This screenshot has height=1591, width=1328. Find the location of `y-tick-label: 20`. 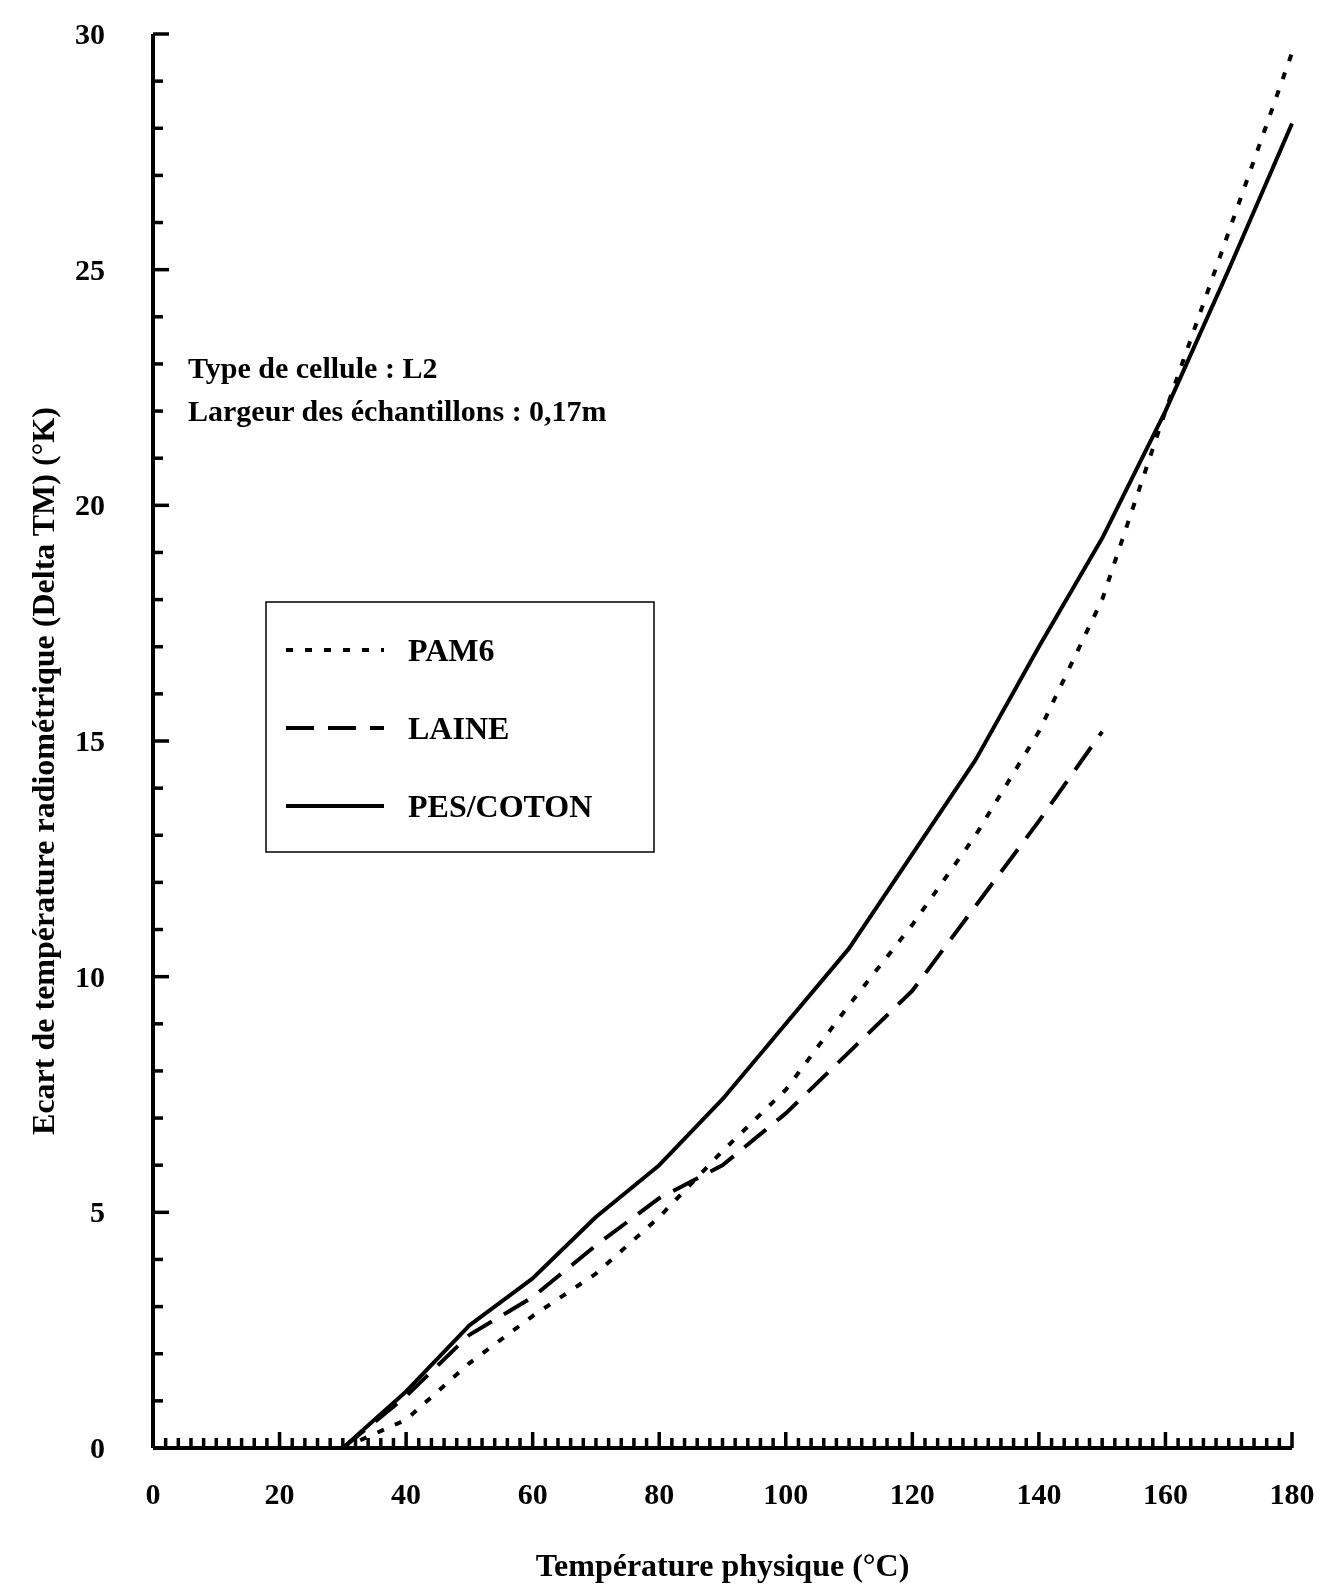

y-tick-label: 20 is located at coordinates (90, 505).